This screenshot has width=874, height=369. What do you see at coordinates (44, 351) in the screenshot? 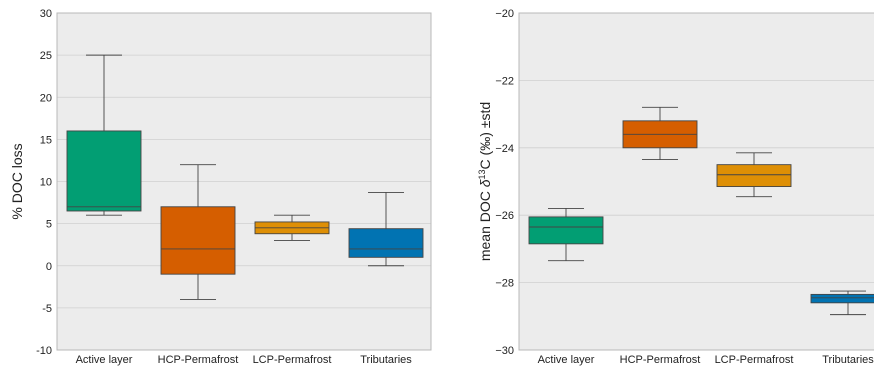
I see `y-tick-label: -10` at bounding box center [44, 351].